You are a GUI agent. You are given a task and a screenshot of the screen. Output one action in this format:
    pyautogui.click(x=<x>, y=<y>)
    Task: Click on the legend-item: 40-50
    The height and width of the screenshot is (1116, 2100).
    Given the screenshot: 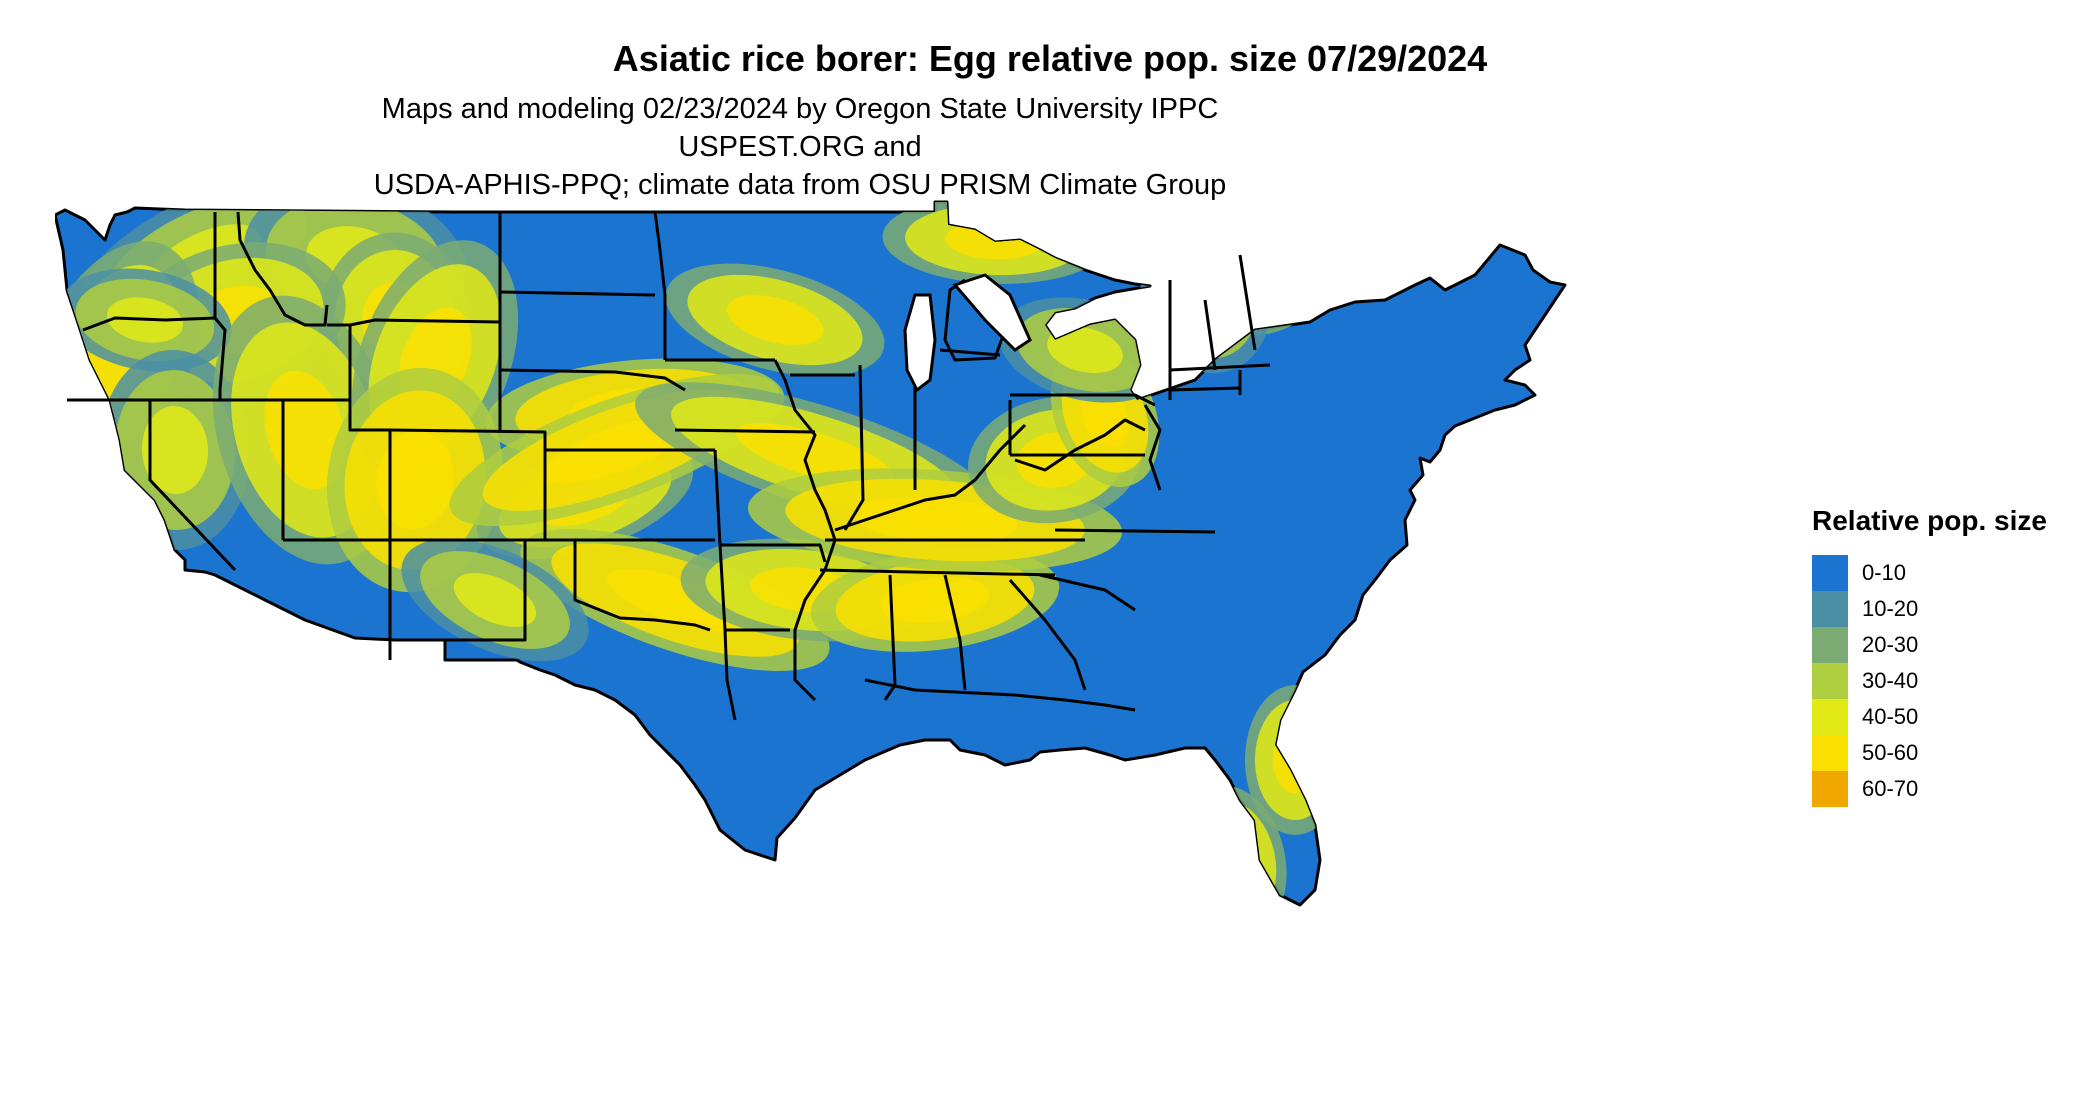 What is the action you would take?
    pyautogui.click(x=1947, y=717)
    